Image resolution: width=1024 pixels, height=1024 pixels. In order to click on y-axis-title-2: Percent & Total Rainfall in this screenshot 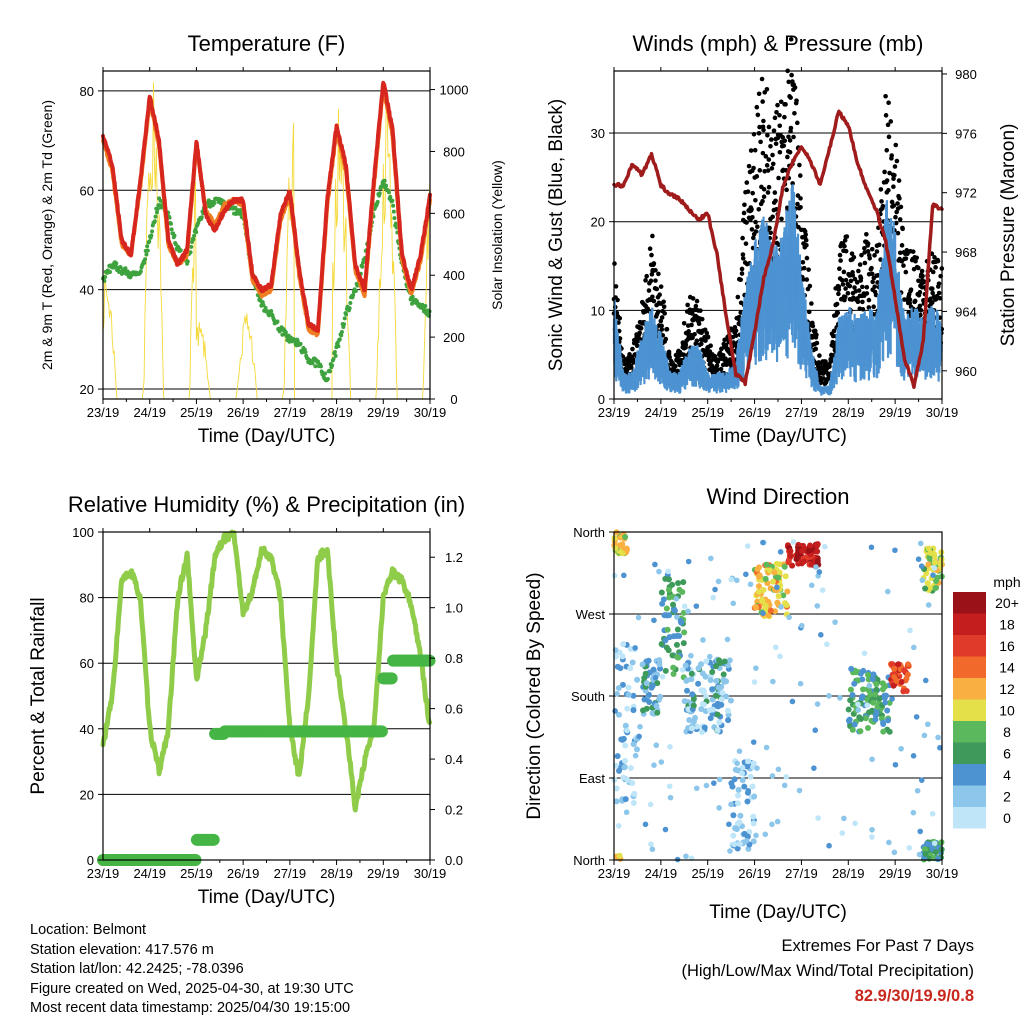, I will do `click(38, 695)`.